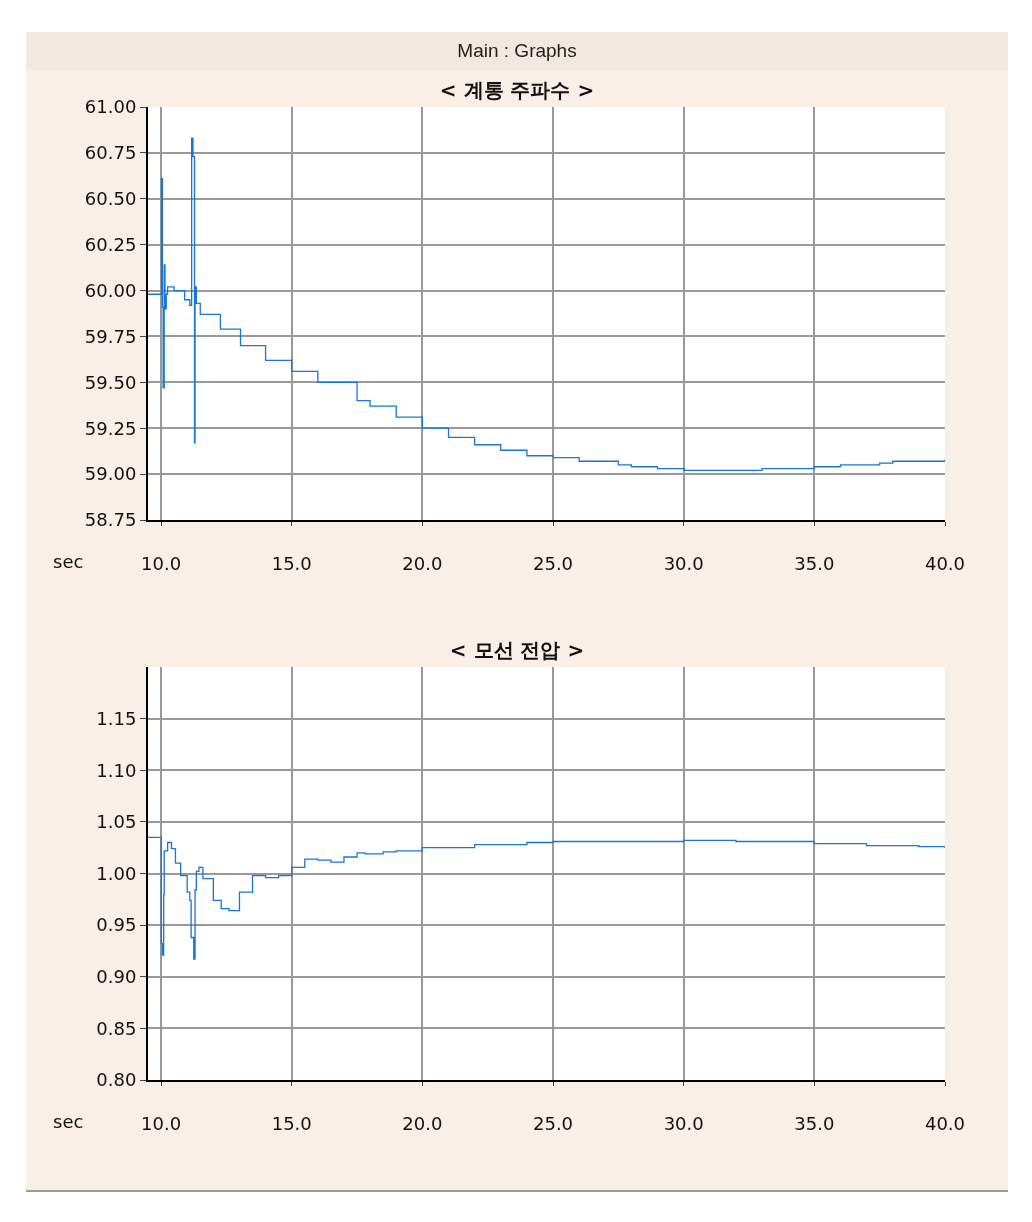  Describe the element at coordinates (110, 107) in the screenshot. I see `y-tick-label: 61.00` at that location.